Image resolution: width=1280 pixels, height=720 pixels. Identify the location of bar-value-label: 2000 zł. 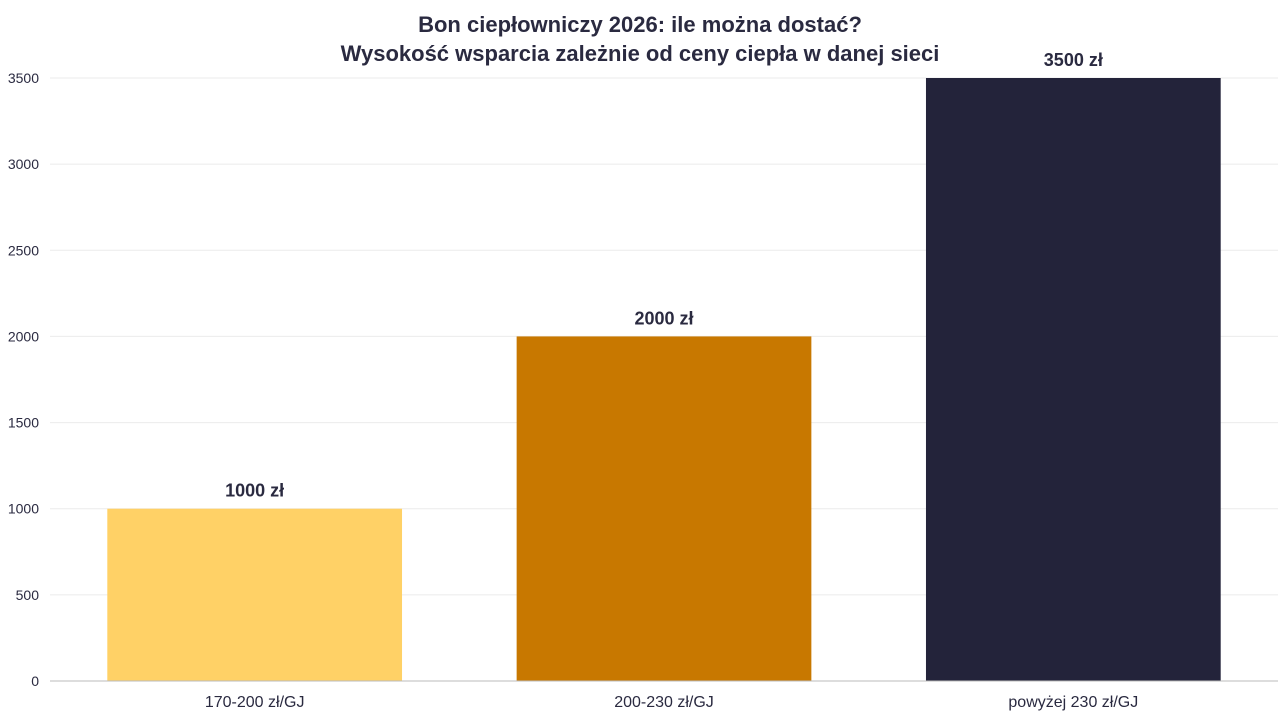
(663, 318).